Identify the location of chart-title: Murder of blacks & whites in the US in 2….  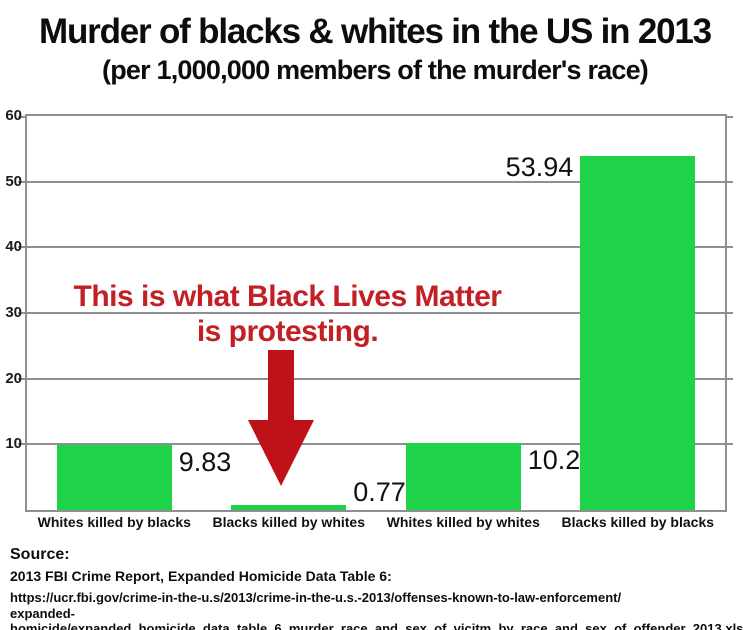
(375, 31).